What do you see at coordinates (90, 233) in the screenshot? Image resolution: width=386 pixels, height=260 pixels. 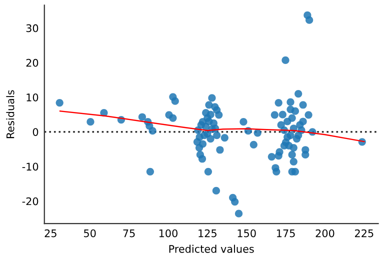 I see `x-tick-label: 50` at bounding box center [90, 233].